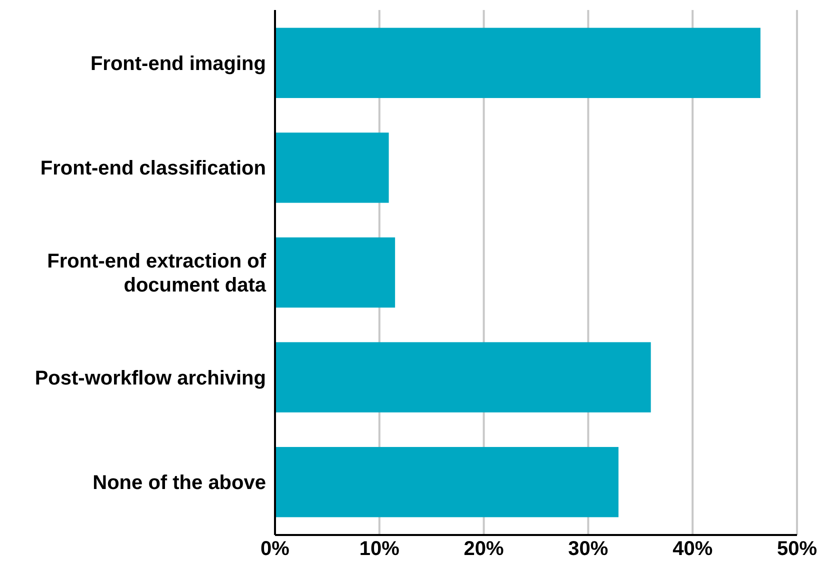 The width and height of the screenshot is (824, 563). What do you see at coordinates (178, 63) in the screenshot?
I see `y-tick-label: Front-end imaging` at bounding box center [178, 63].